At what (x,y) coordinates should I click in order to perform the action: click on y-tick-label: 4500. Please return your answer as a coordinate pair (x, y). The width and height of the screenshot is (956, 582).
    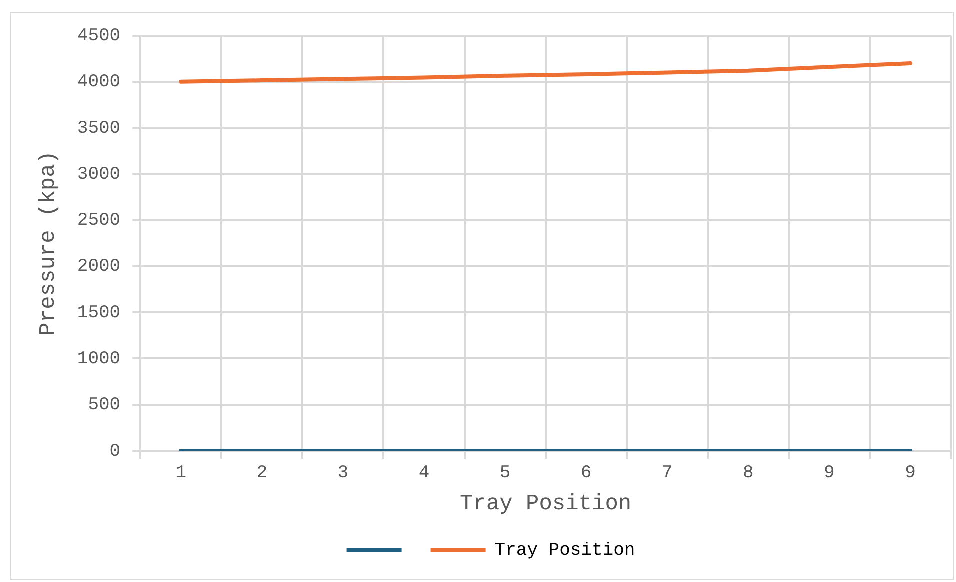
    Looking at the image, I should click on (99, 36).